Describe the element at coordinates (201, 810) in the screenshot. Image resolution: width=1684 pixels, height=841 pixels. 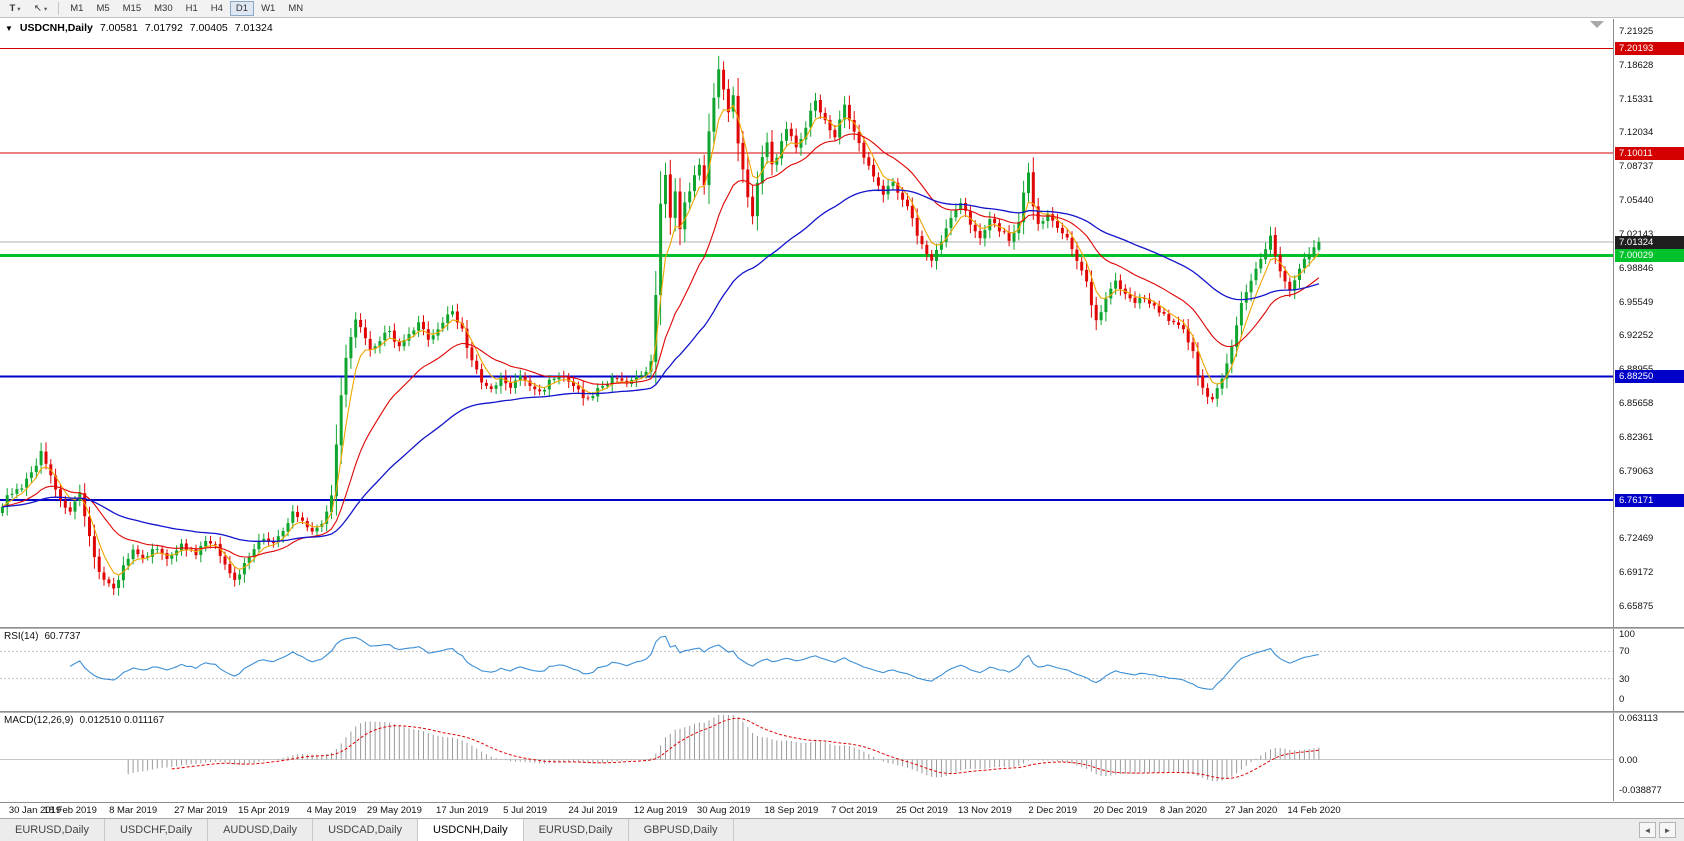
I see `time-axis-label: 27 Mar 2019` at that location.